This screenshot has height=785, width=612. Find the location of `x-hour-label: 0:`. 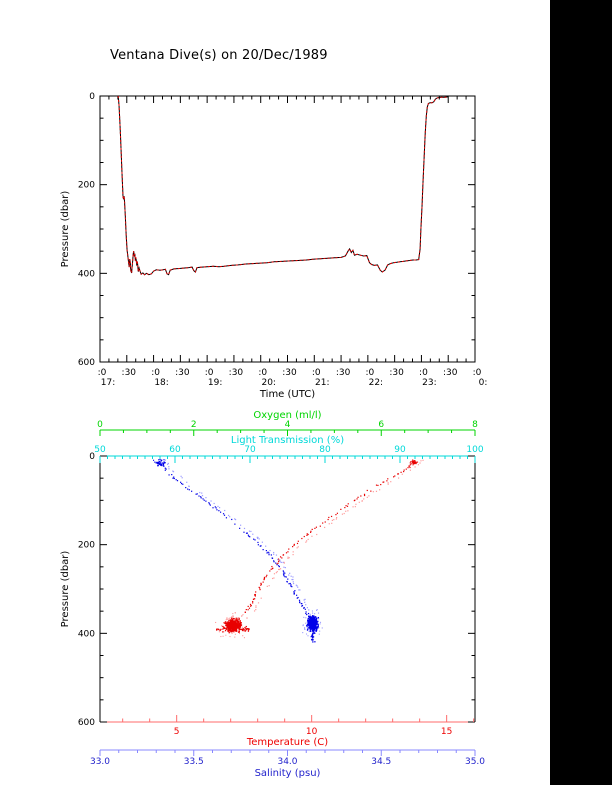

x-hour-label: 0: is located at coordinates (483, 383).